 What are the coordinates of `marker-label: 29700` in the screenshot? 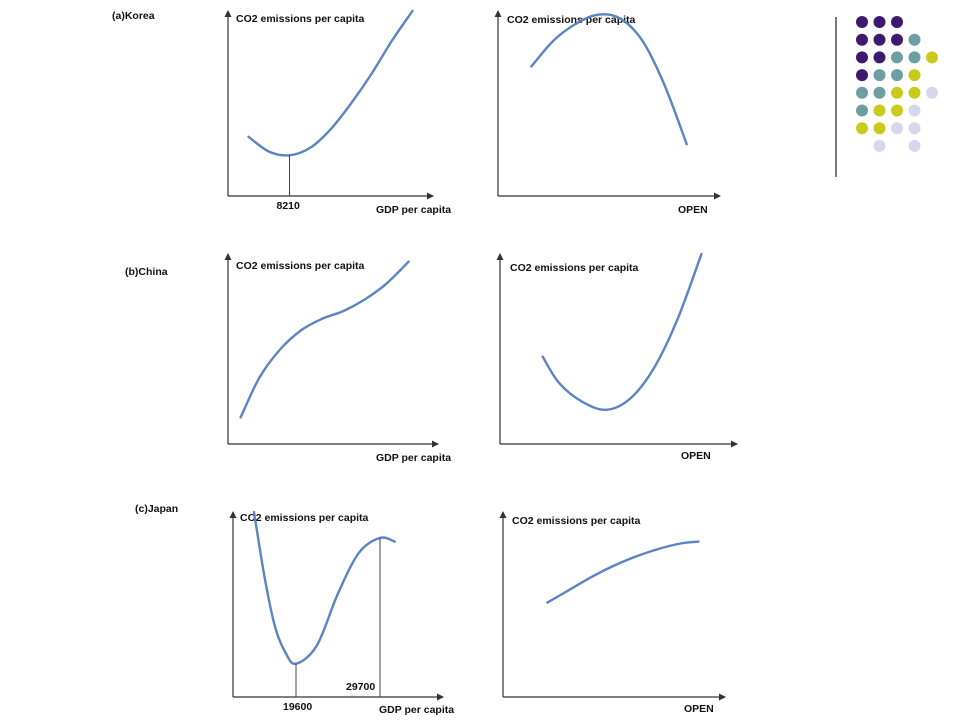 It's located at (360, 687).